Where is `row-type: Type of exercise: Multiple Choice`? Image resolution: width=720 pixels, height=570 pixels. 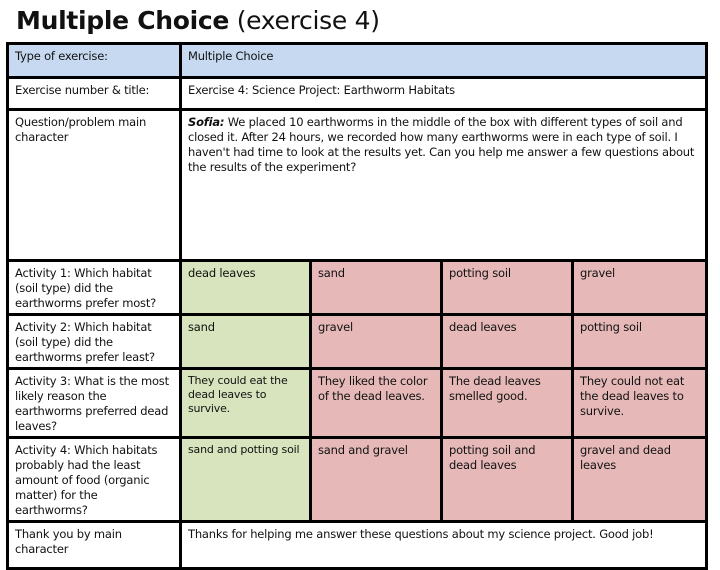 row-type: Type of exercise: Multiple Choice is located at coordinates (357, 60).